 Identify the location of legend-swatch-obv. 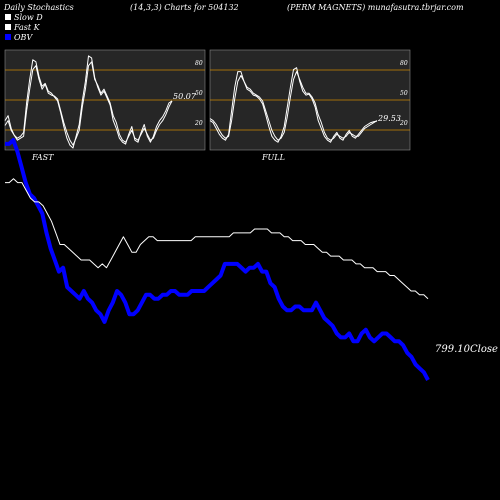
(8, 37).